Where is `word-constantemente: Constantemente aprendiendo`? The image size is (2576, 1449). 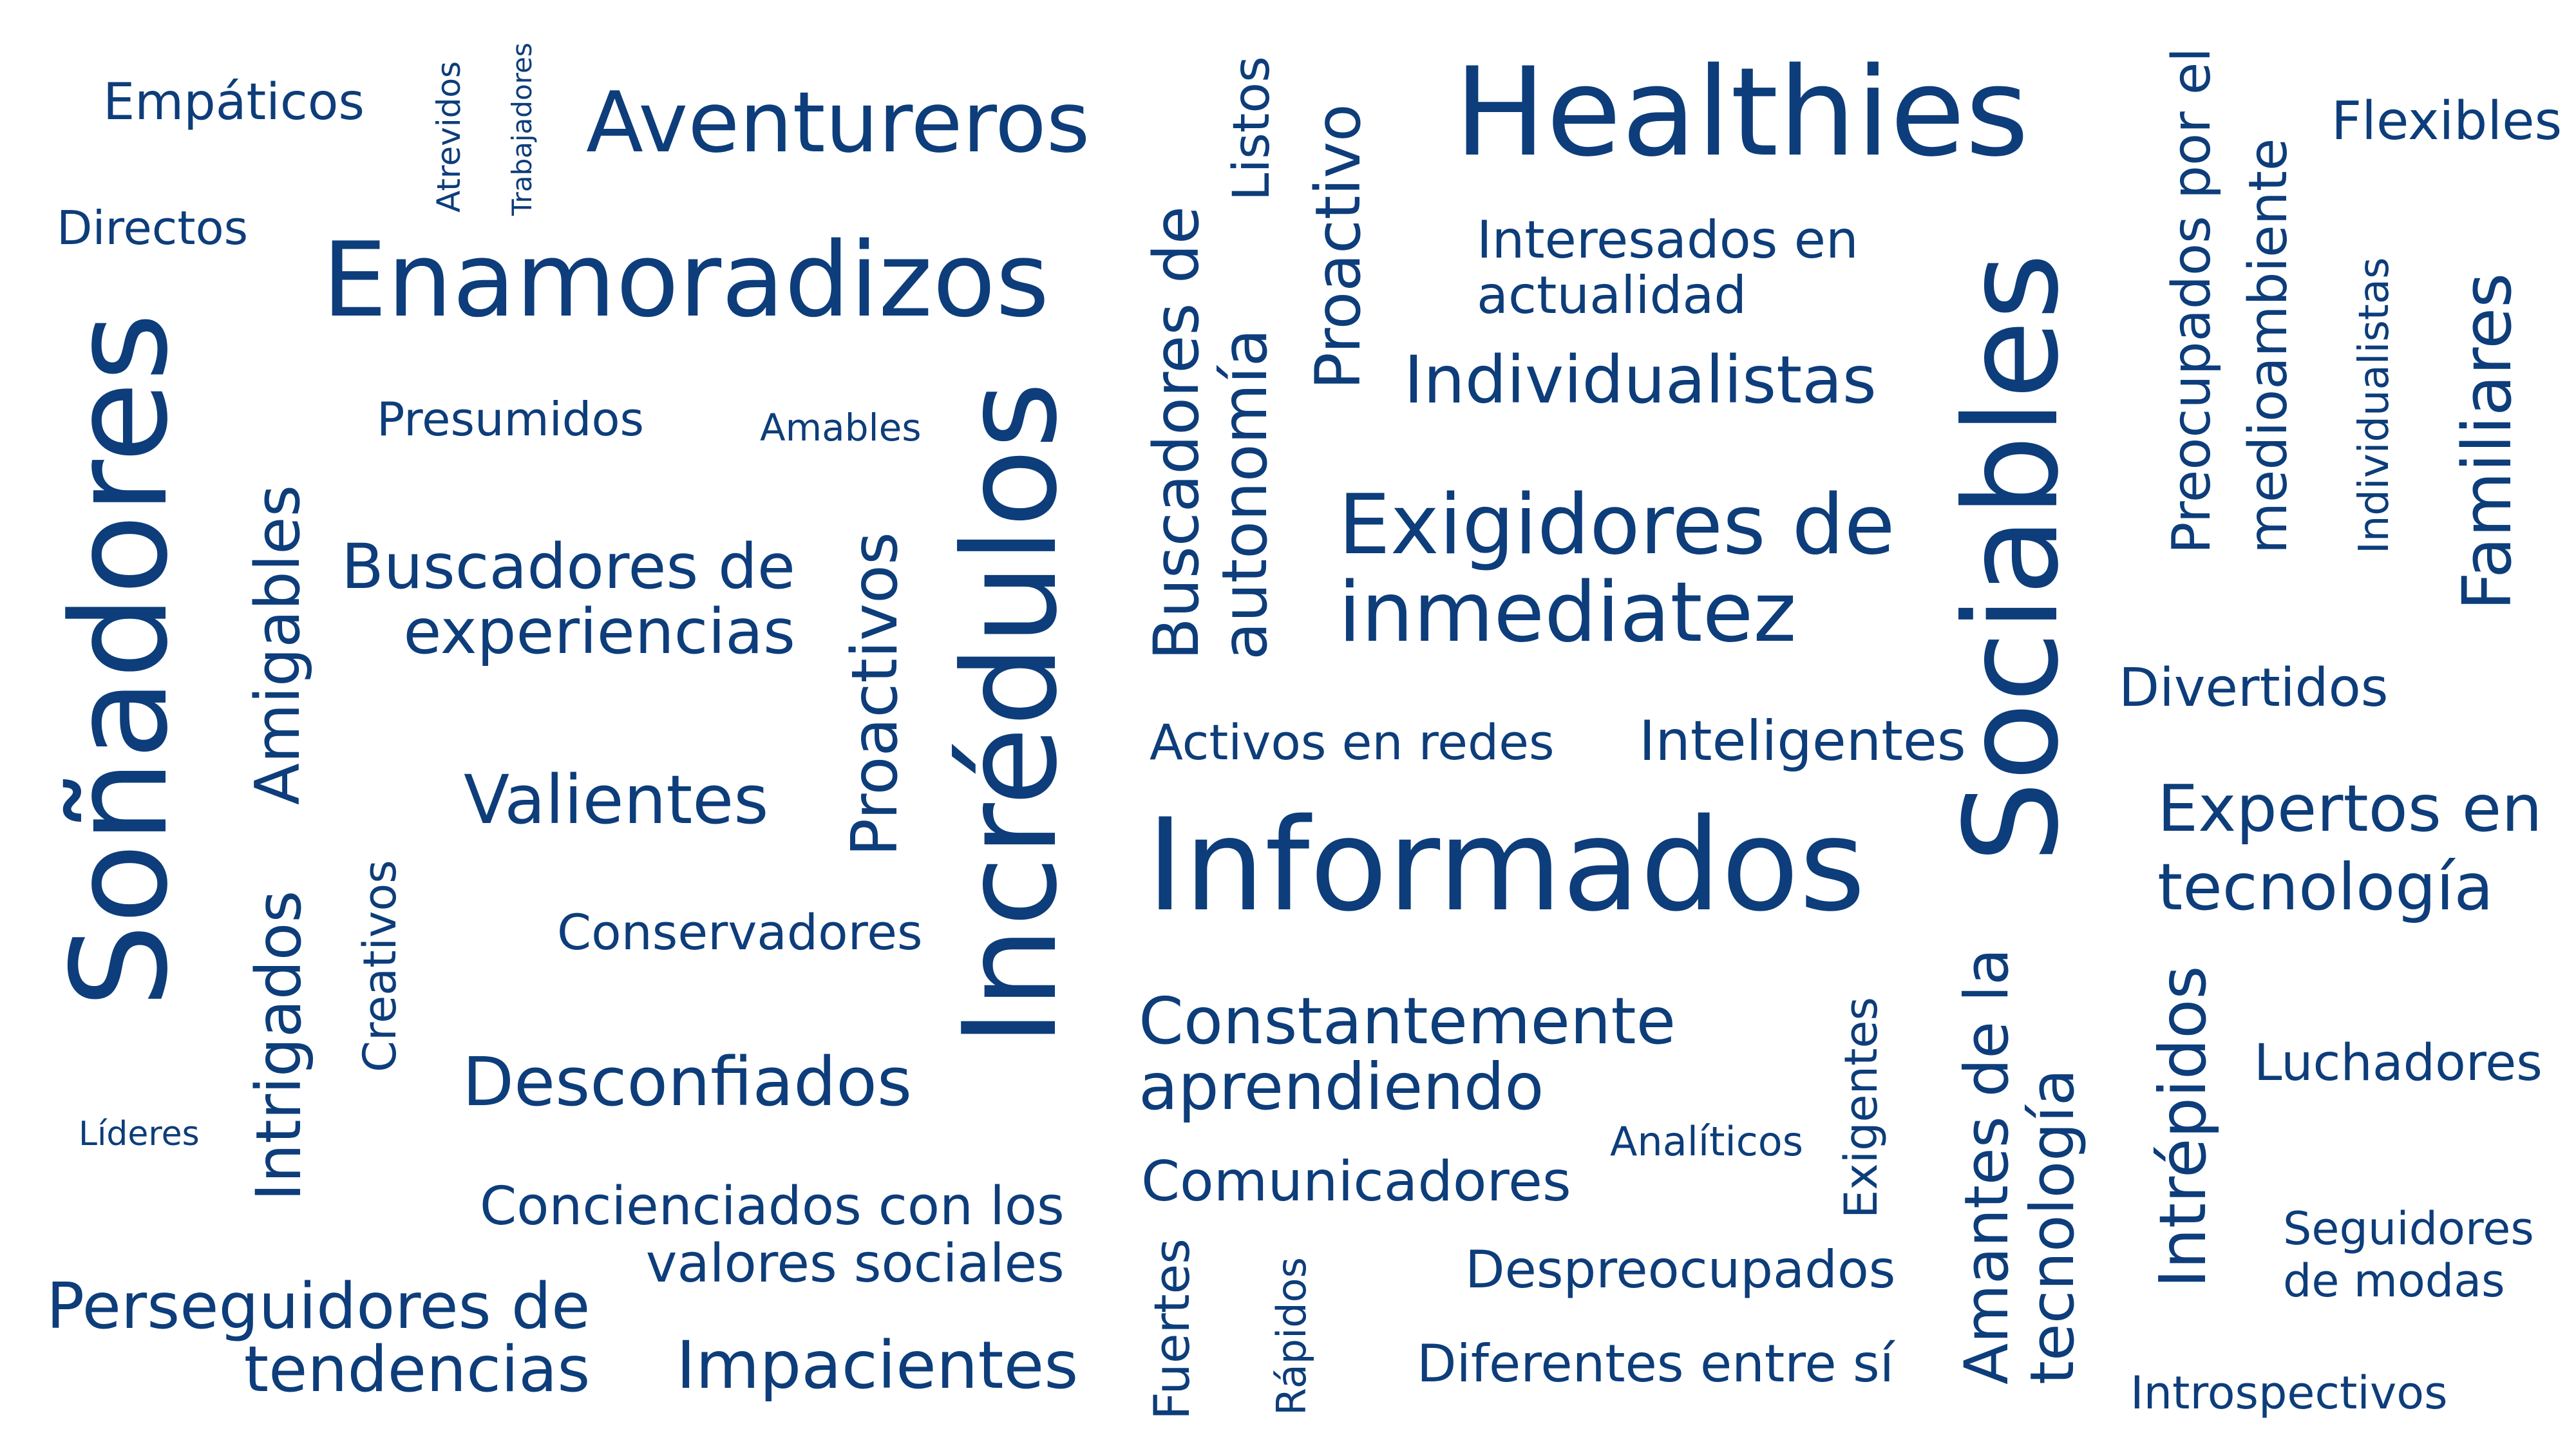 word-constantemente: Constantemente aprendiendo is located at coordinates (1407, 1053).